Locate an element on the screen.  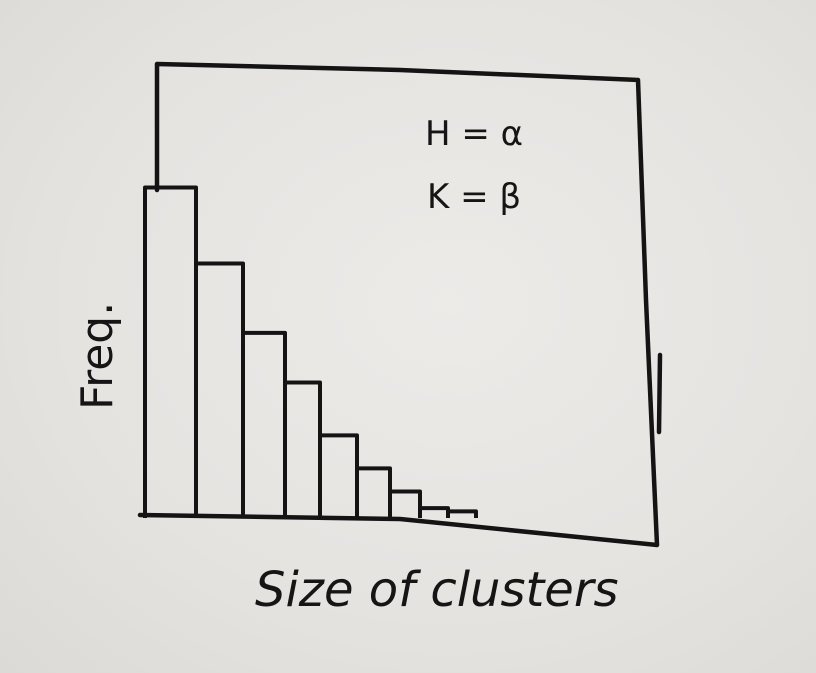
annotation-h: H = α is located at coordinates (474, 134).